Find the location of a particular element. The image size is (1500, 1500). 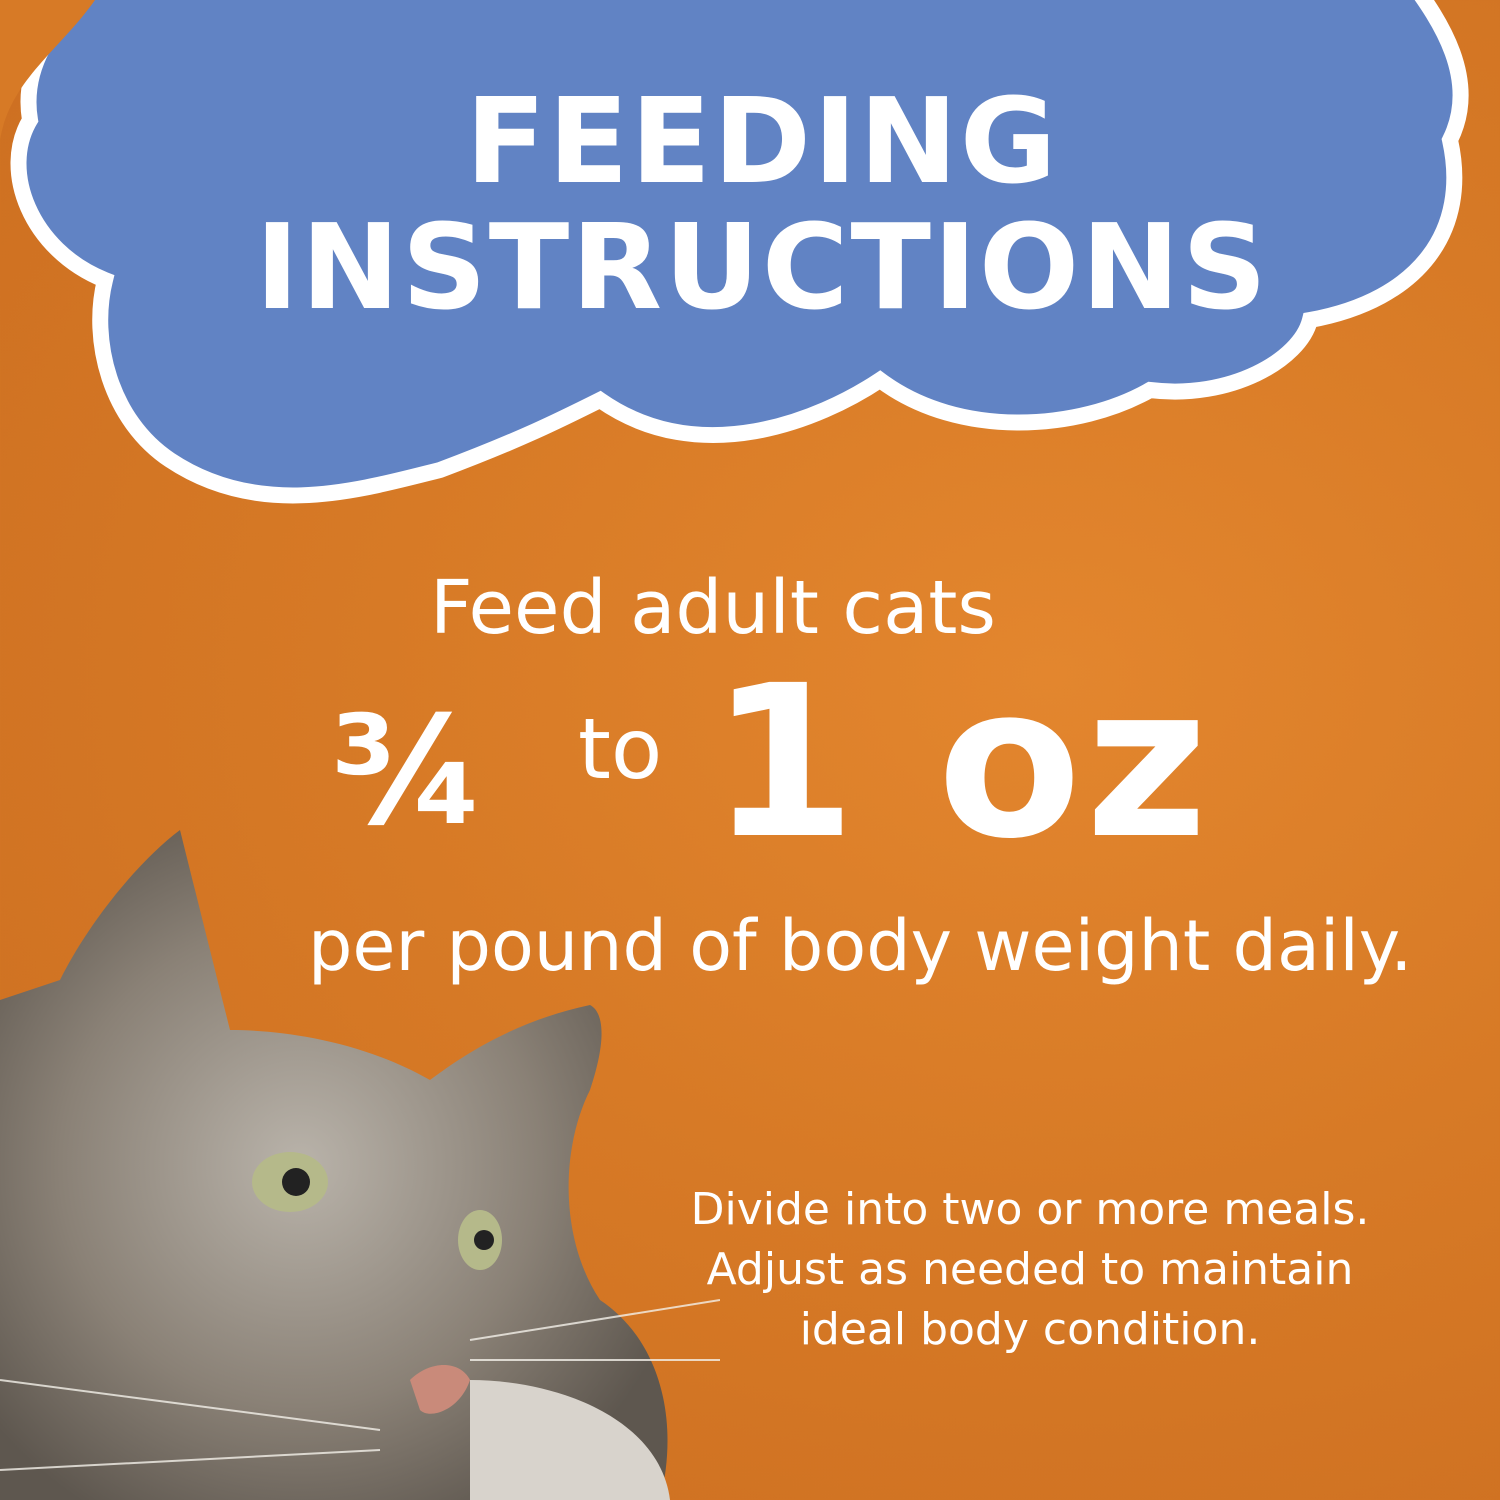

cat-nose is located at coordinates (440, 1389).